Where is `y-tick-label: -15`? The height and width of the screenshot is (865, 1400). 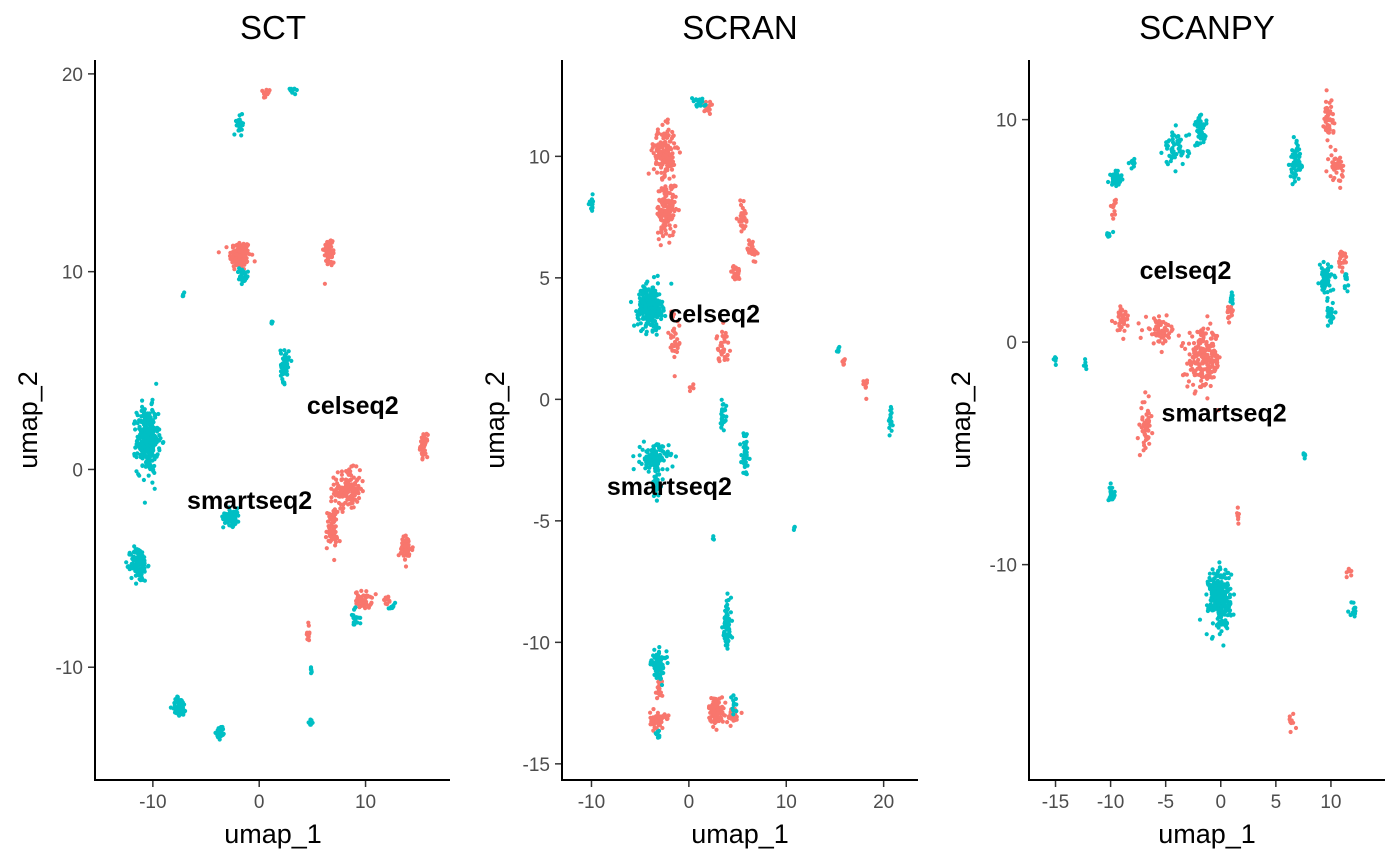 y-tick-label: -15 is located at coordinates (536, 765).